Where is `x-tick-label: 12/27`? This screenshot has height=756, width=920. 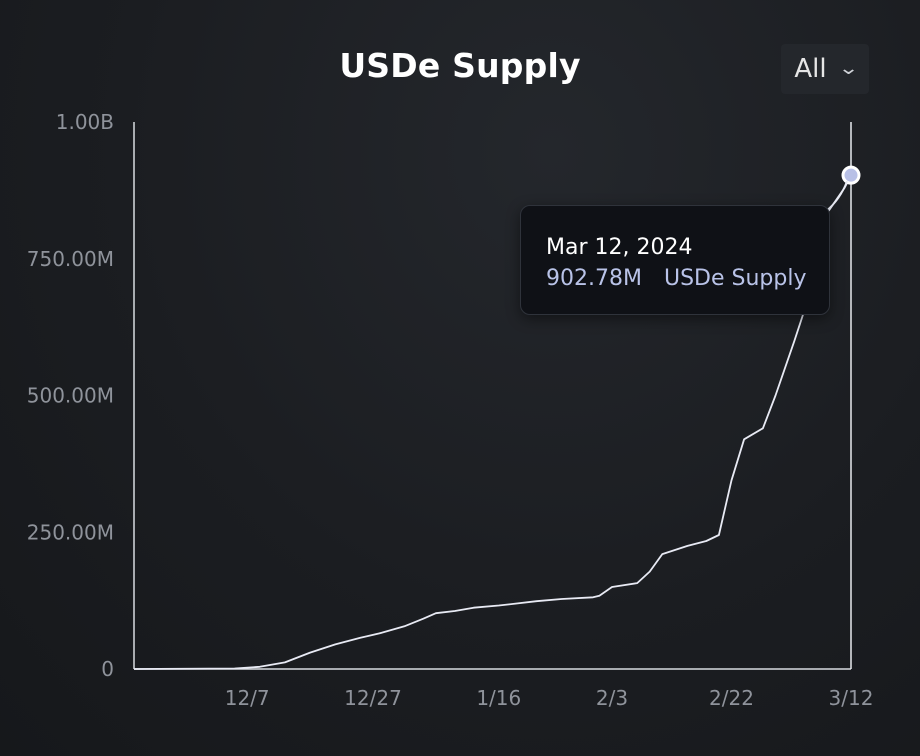
x-tick-label: 12/27 is located at coordinates (373, 698).